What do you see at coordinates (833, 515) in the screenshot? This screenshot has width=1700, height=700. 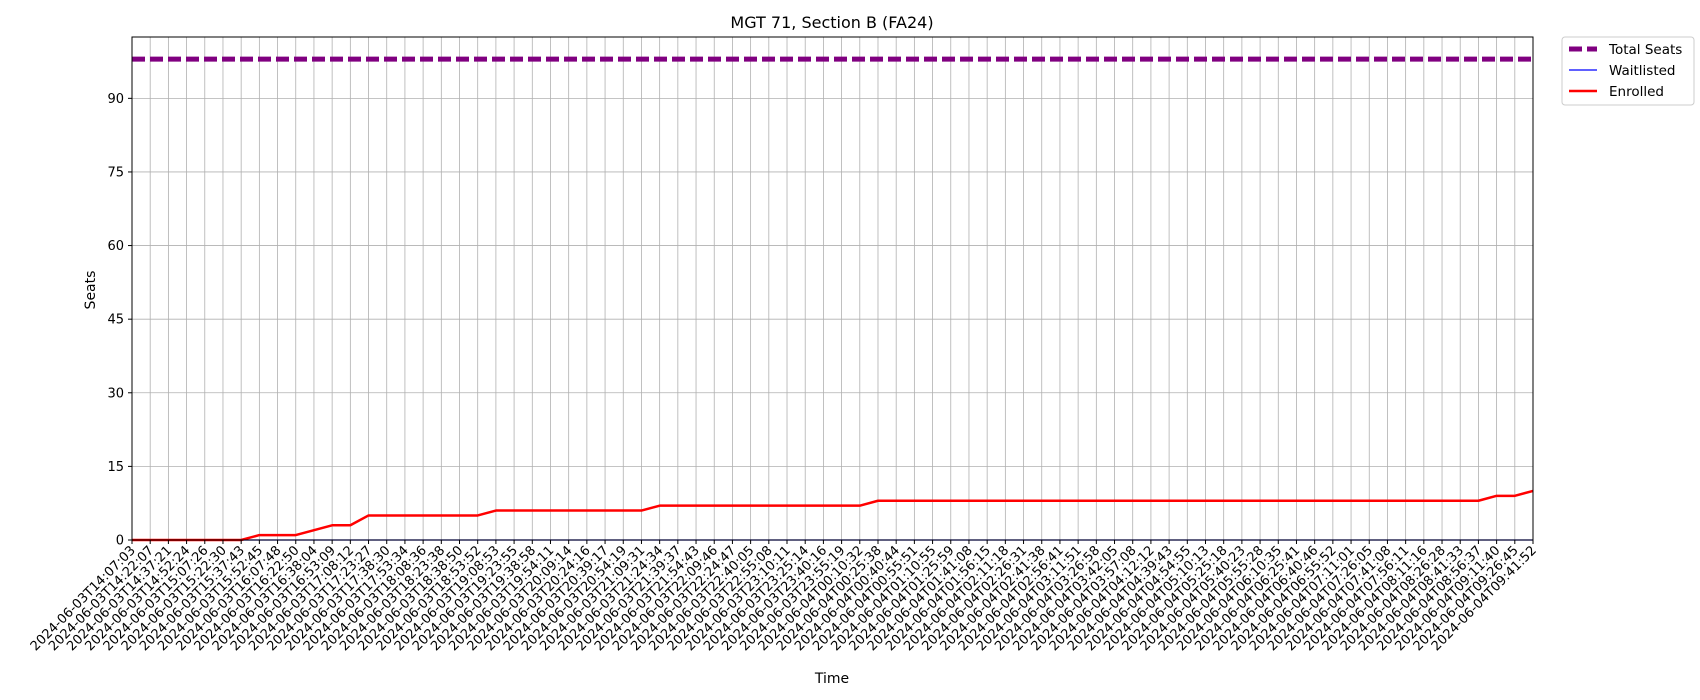 I see `series-line-enrolled` at bounding box center [833, 515].